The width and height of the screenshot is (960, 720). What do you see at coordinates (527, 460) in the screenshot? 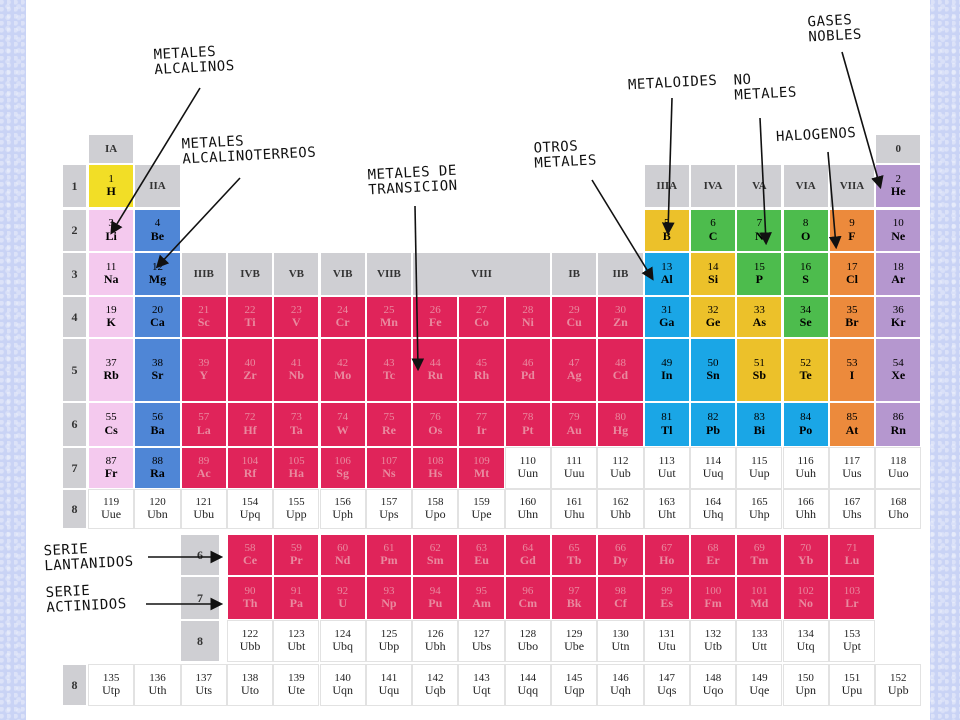
I see `atomic-number: 110` at bounding box center [527, 460].